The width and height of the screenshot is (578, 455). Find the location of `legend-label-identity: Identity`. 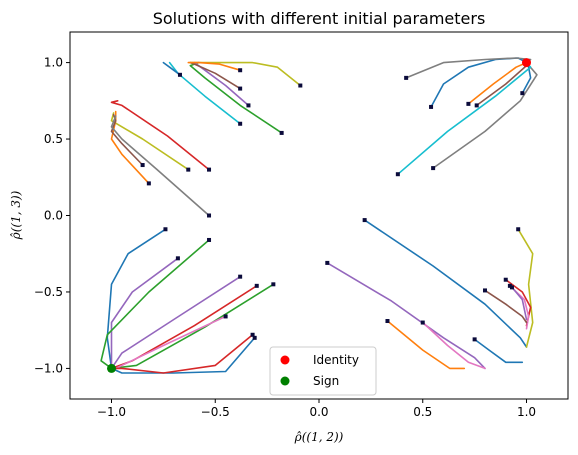

legend-label-identity: Identity is located at coordinates (336, 360).